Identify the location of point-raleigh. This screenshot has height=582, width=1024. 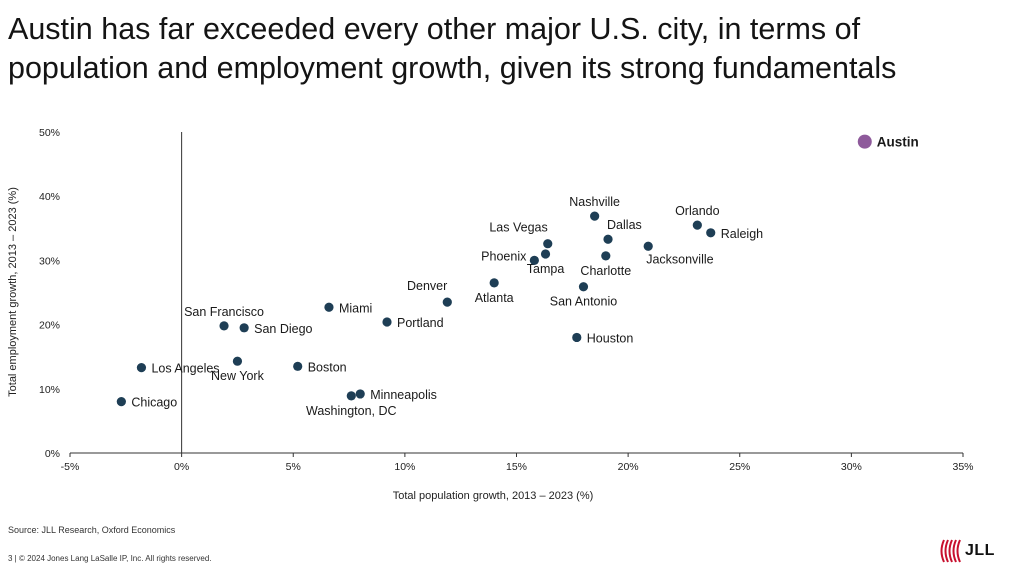
(711, 233).